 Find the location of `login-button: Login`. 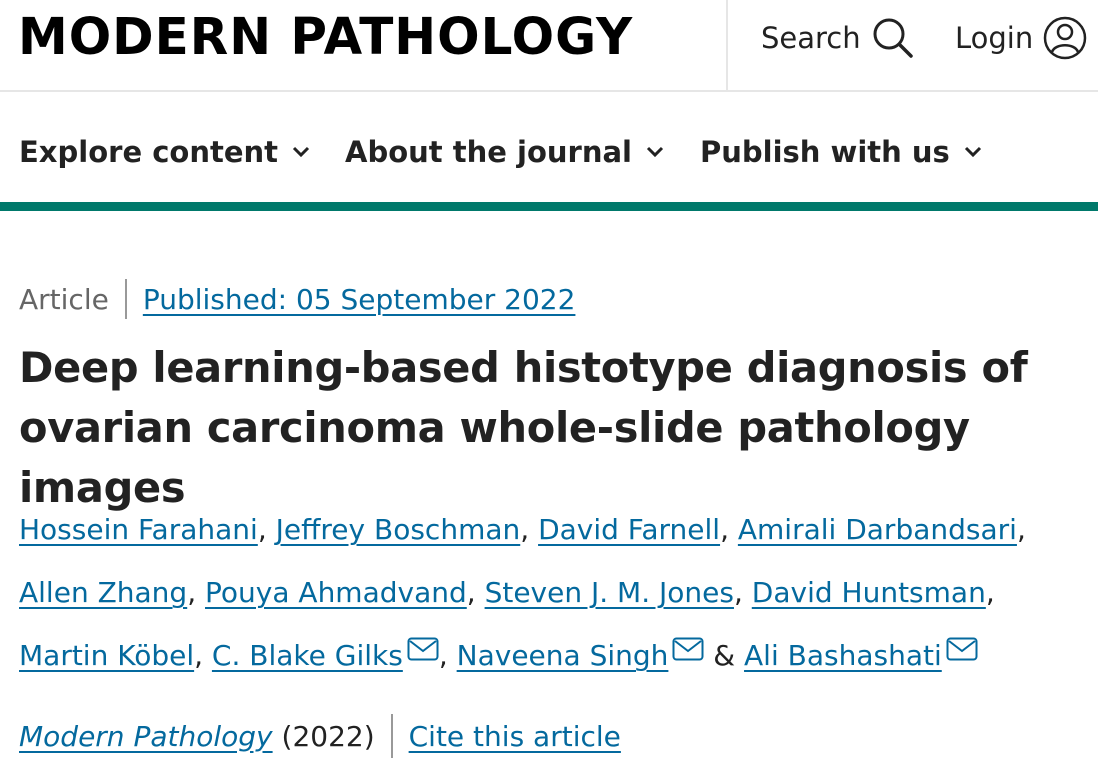

login-button: Login is located at coordinates (1021, 38).